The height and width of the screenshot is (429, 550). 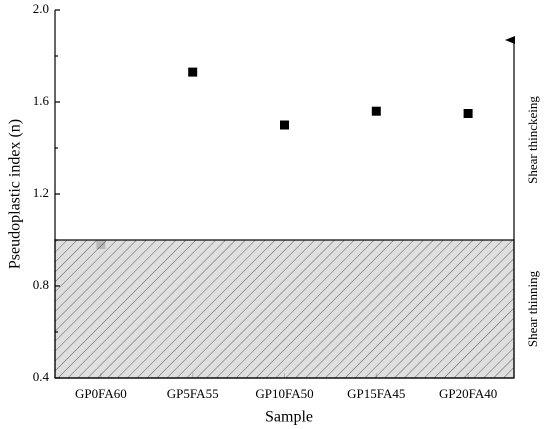 What do you see at coordinates (468, 393) in the screenshot?
I see `x-tick-label: GP20FA40` at bounding box center [468, 393].